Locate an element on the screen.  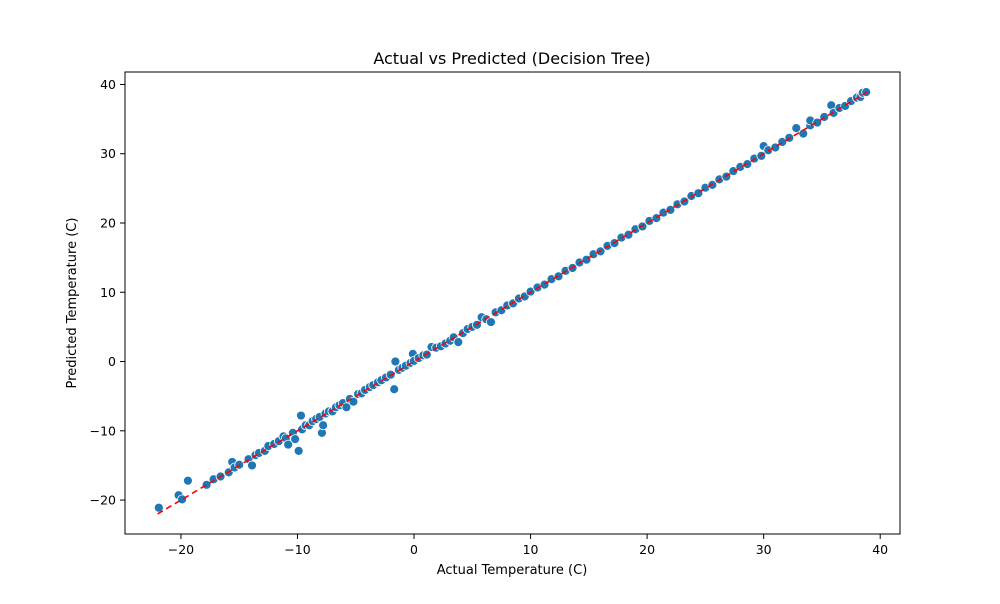
x-tick-label: 30 is located at coordinates (764, 549).